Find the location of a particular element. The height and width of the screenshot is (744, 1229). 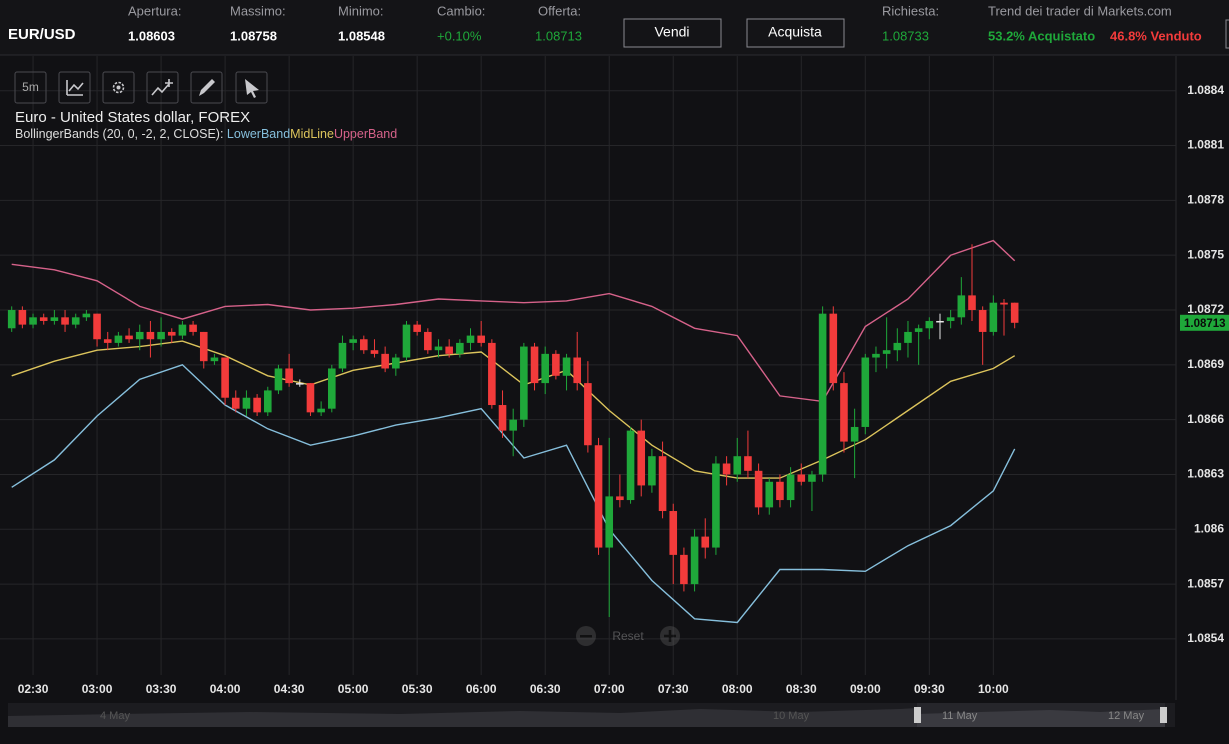

buy-button is located at coordinates (795, 33).